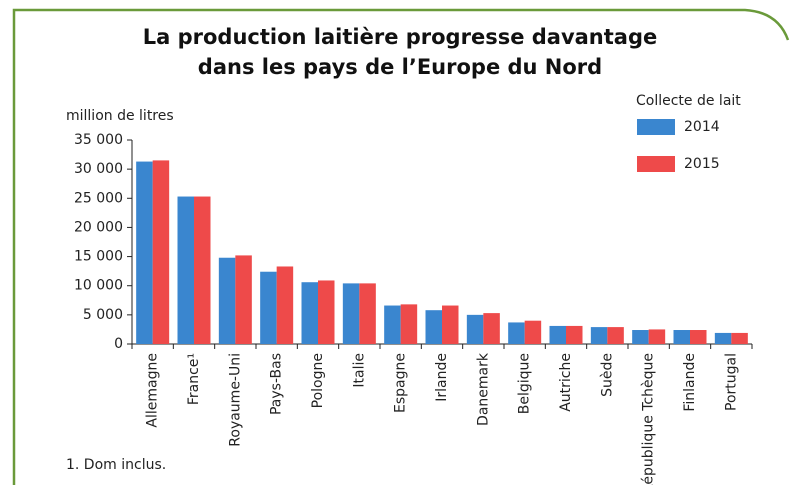 The width and height of the screenshot is (790, 485). What do you see at coordinates (103, 315) in the screenshot?
I see `y-tick-label: 5 000` at bounding box center [103, 315].